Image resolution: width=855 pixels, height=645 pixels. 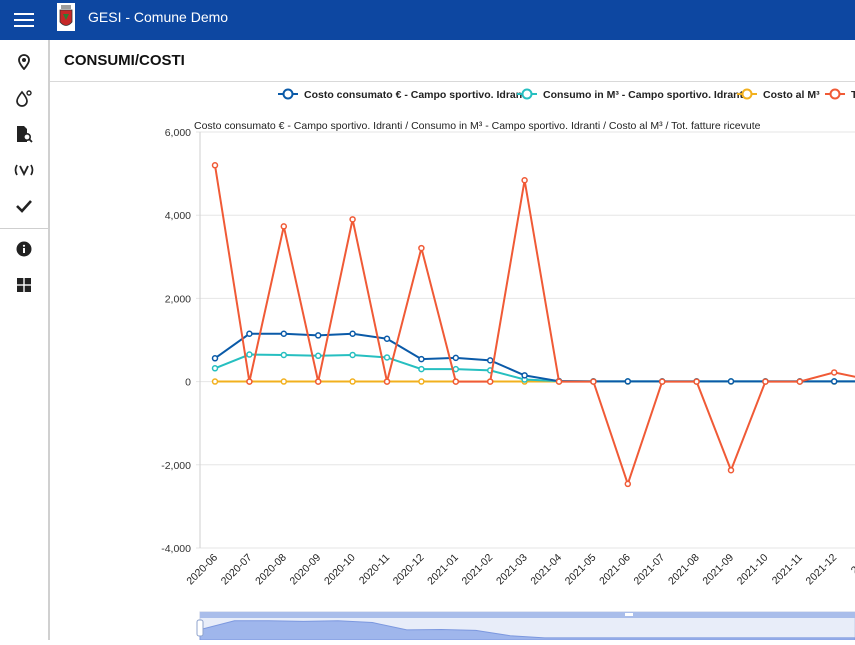 I want to click on sidebar, so click(x=25, y=340).